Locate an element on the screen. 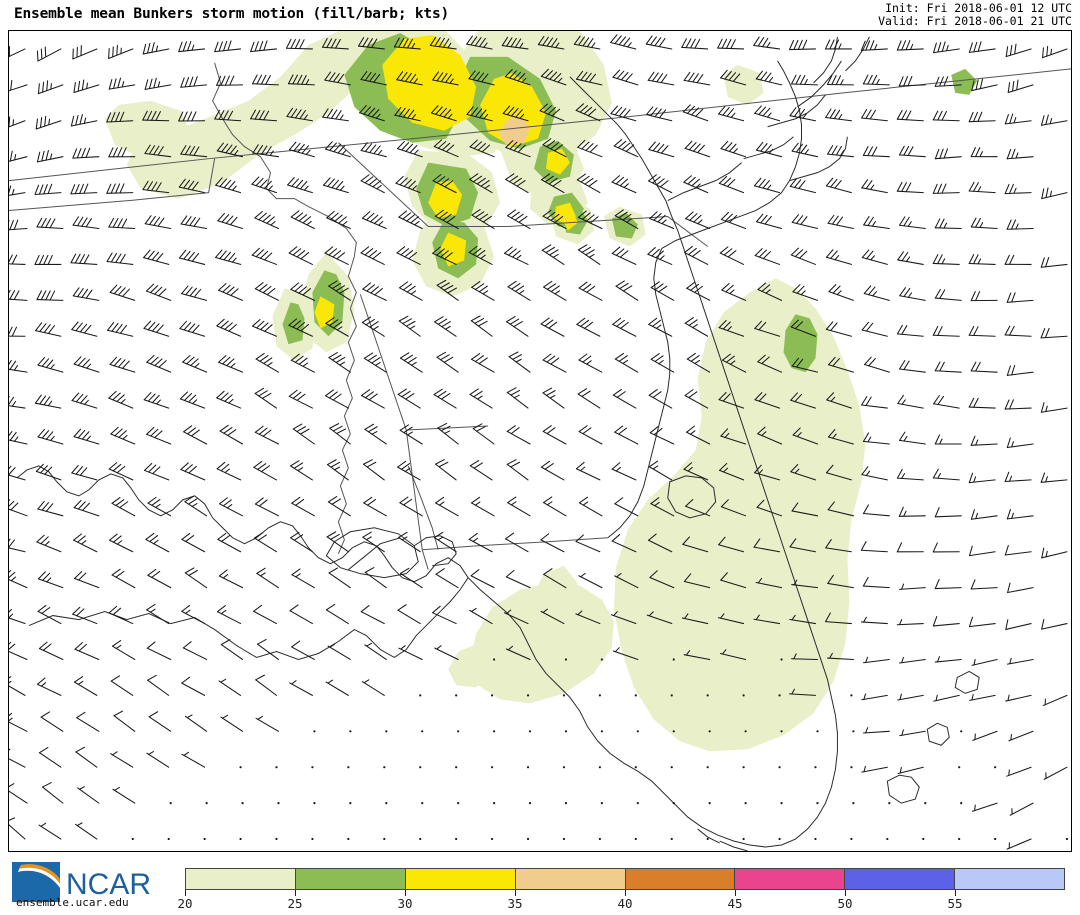 This screenshot has height=915, width=1080. colorbar-ticks: 20 25 30 35 40 45 50 55 is located at coordinates (540, 902).